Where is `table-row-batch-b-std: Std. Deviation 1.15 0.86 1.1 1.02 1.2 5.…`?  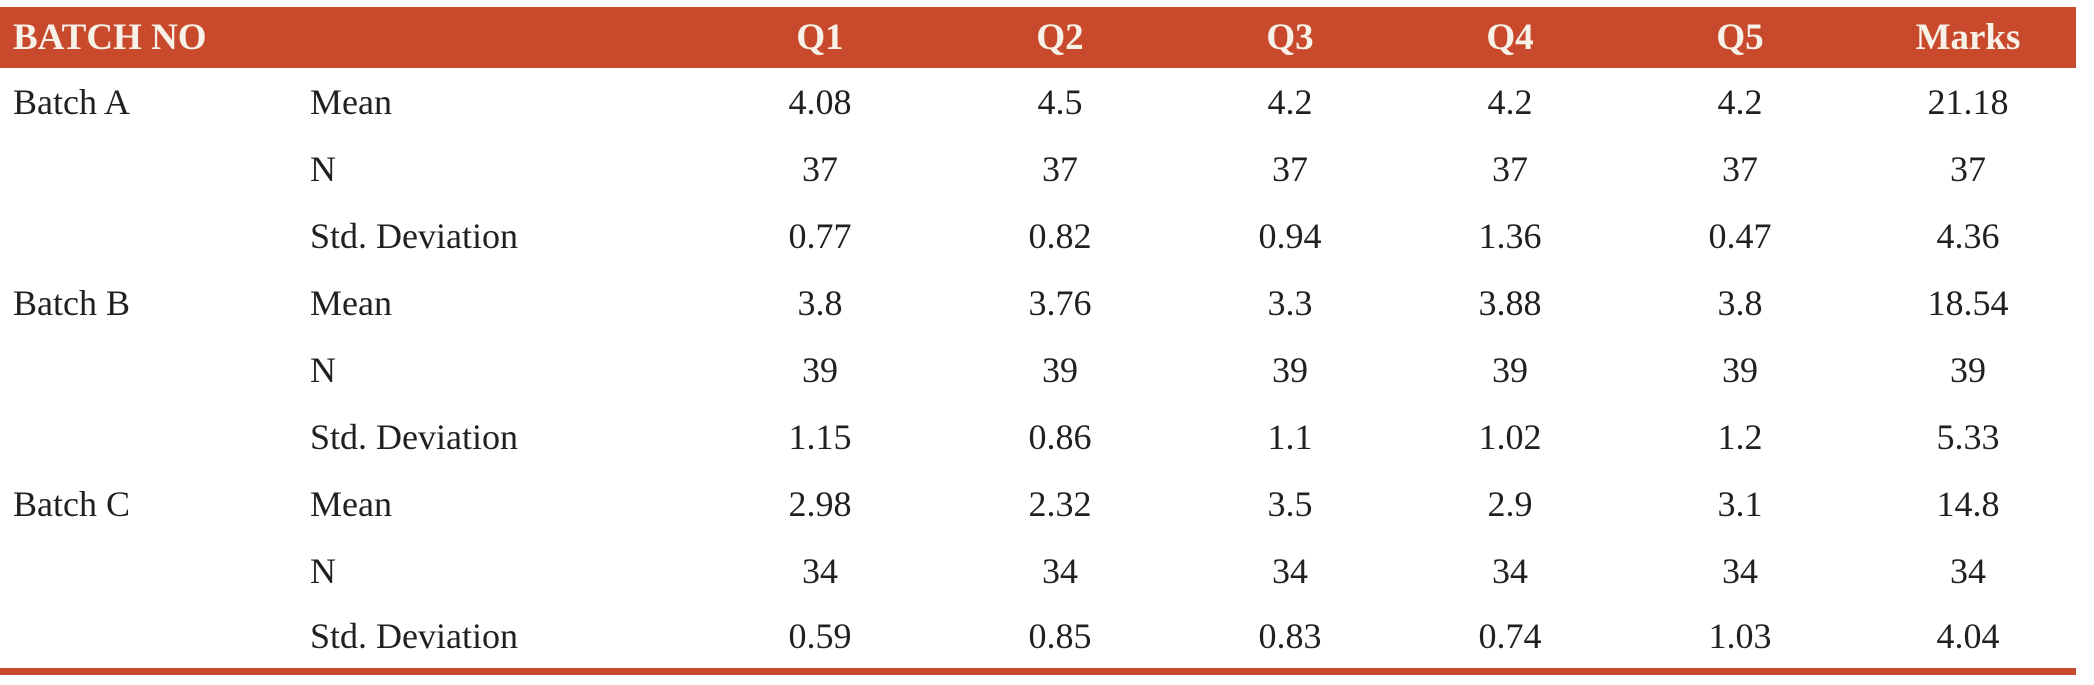
table-row-batch-b-std: Std. Deviation 1.15 0.86 1.1 1.02 1.2 5.… is located at coordinates (1038, 436).